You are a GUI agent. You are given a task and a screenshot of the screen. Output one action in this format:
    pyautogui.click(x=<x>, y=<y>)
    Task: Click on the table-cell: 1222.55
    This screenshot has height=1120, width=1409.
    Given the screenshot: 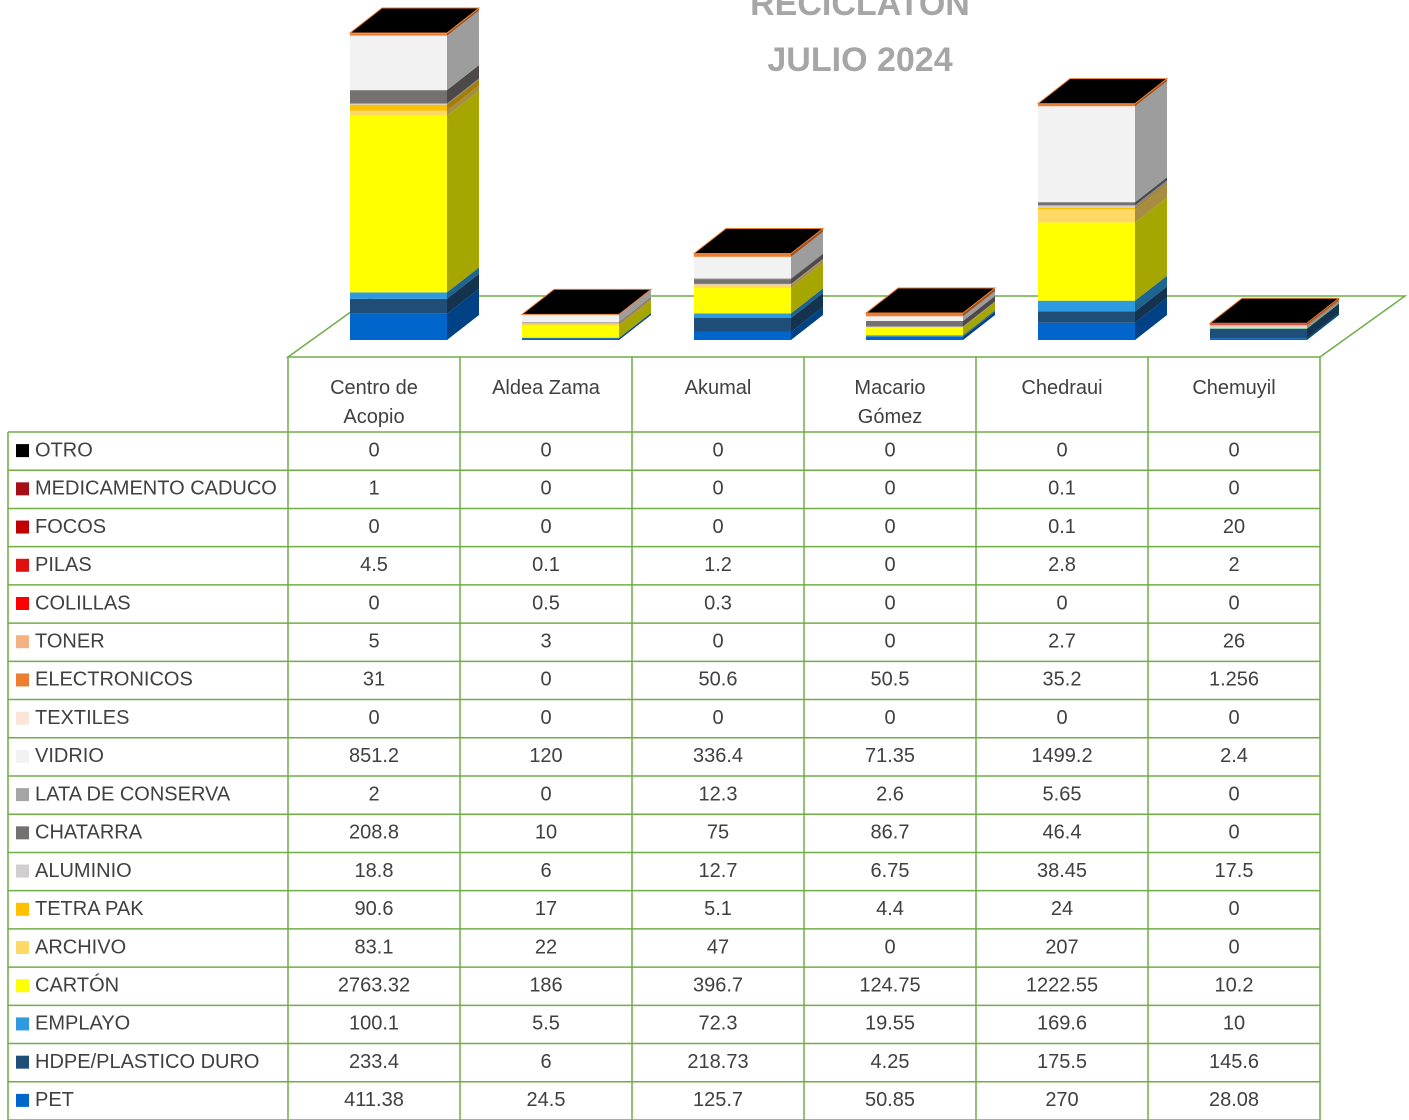 What is the action you would take?
    pyautogui.click(x=1062, y=986)
    